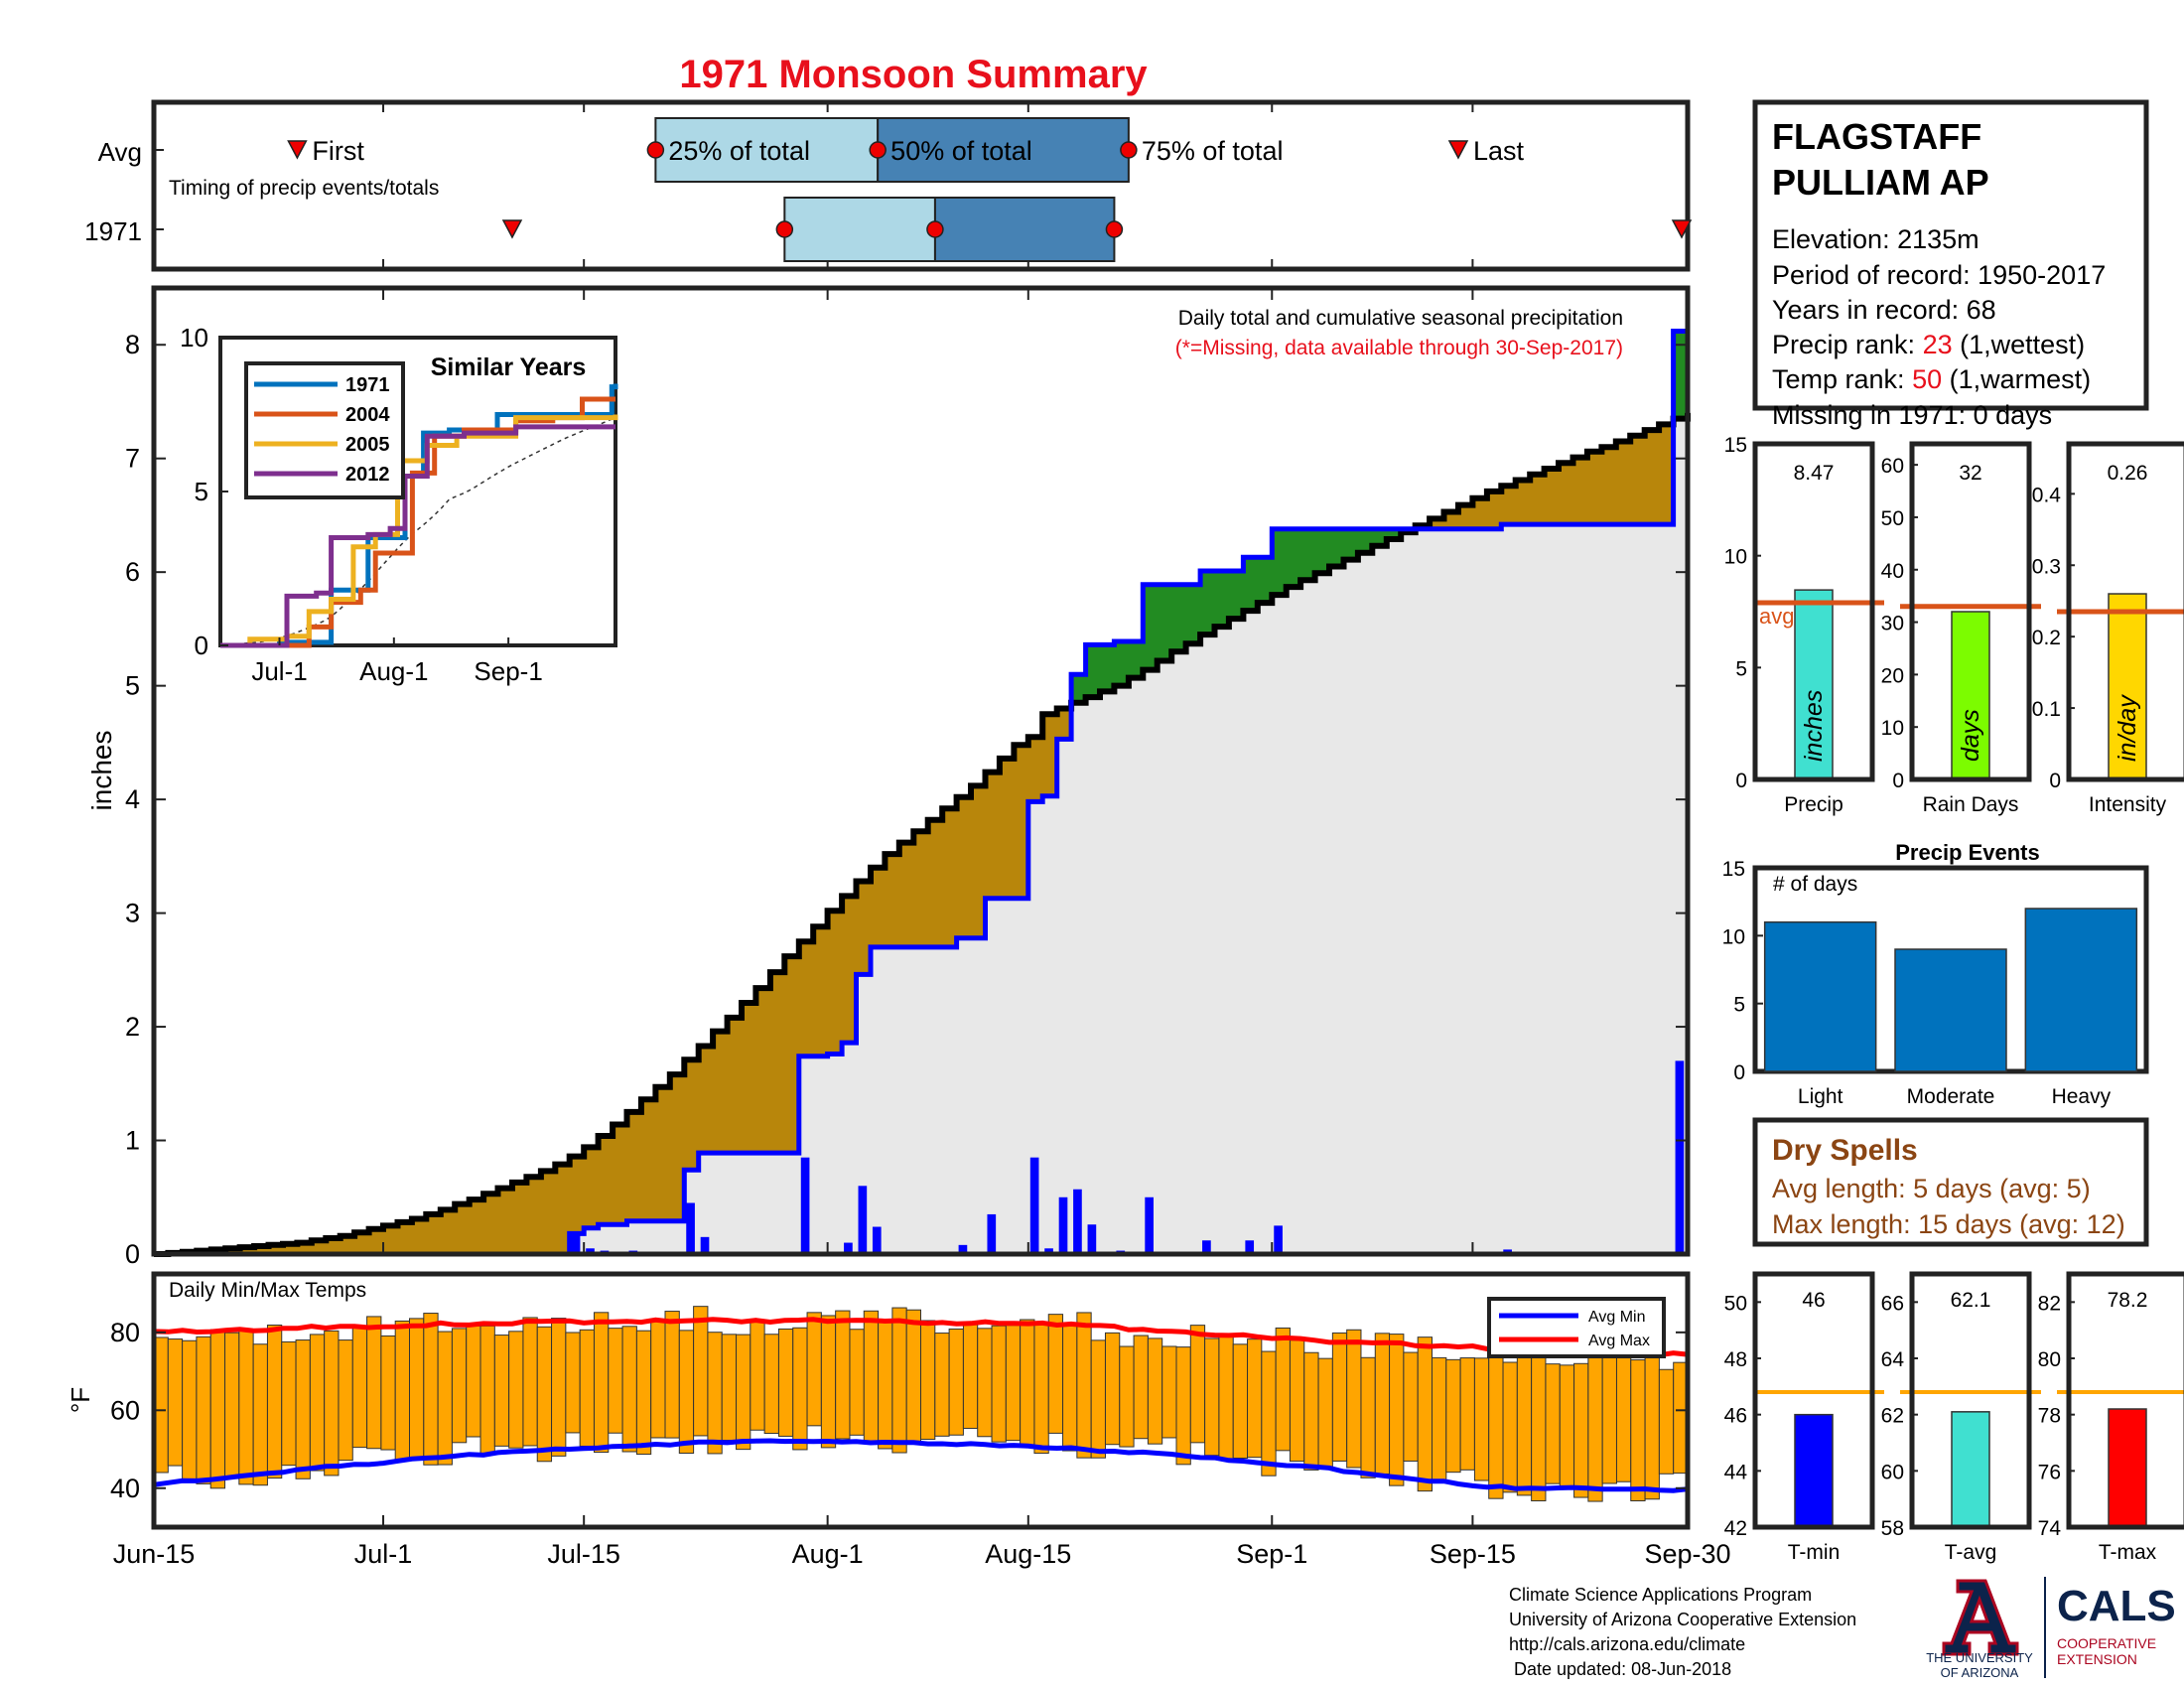 Image resolution: width=2184 pixels, height=1688 pixels. I want to click on inset-title: Similar Years, so click(509, 367).